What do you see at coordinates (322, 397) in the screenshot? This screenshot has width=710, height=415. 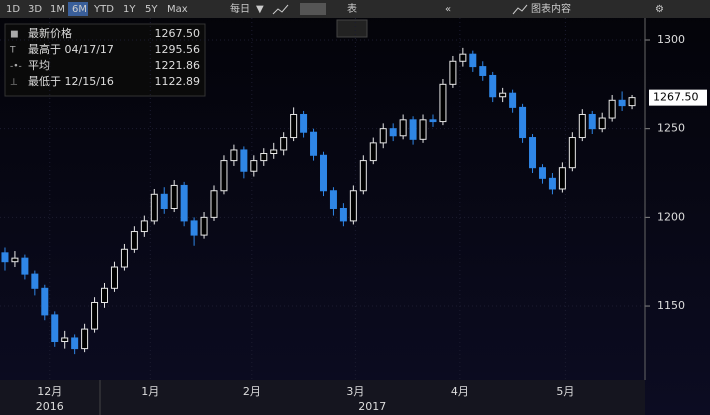 I see `x-axis-band` at bounding box center [322, 397].